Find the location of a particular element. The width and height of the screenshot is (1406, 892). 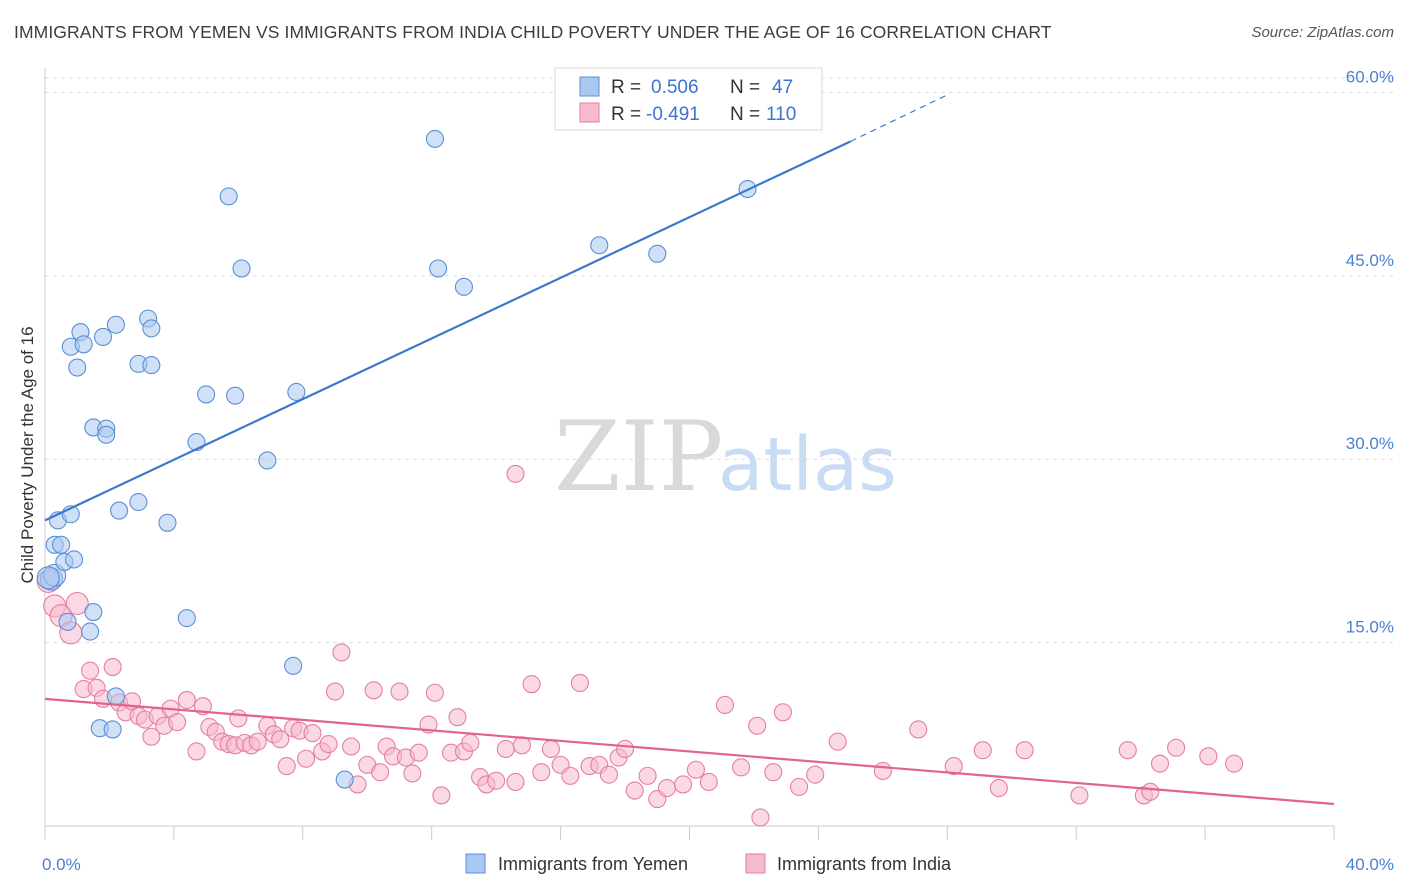

legend-n-value-yemen: 47 is located at coordinates (782, 87).